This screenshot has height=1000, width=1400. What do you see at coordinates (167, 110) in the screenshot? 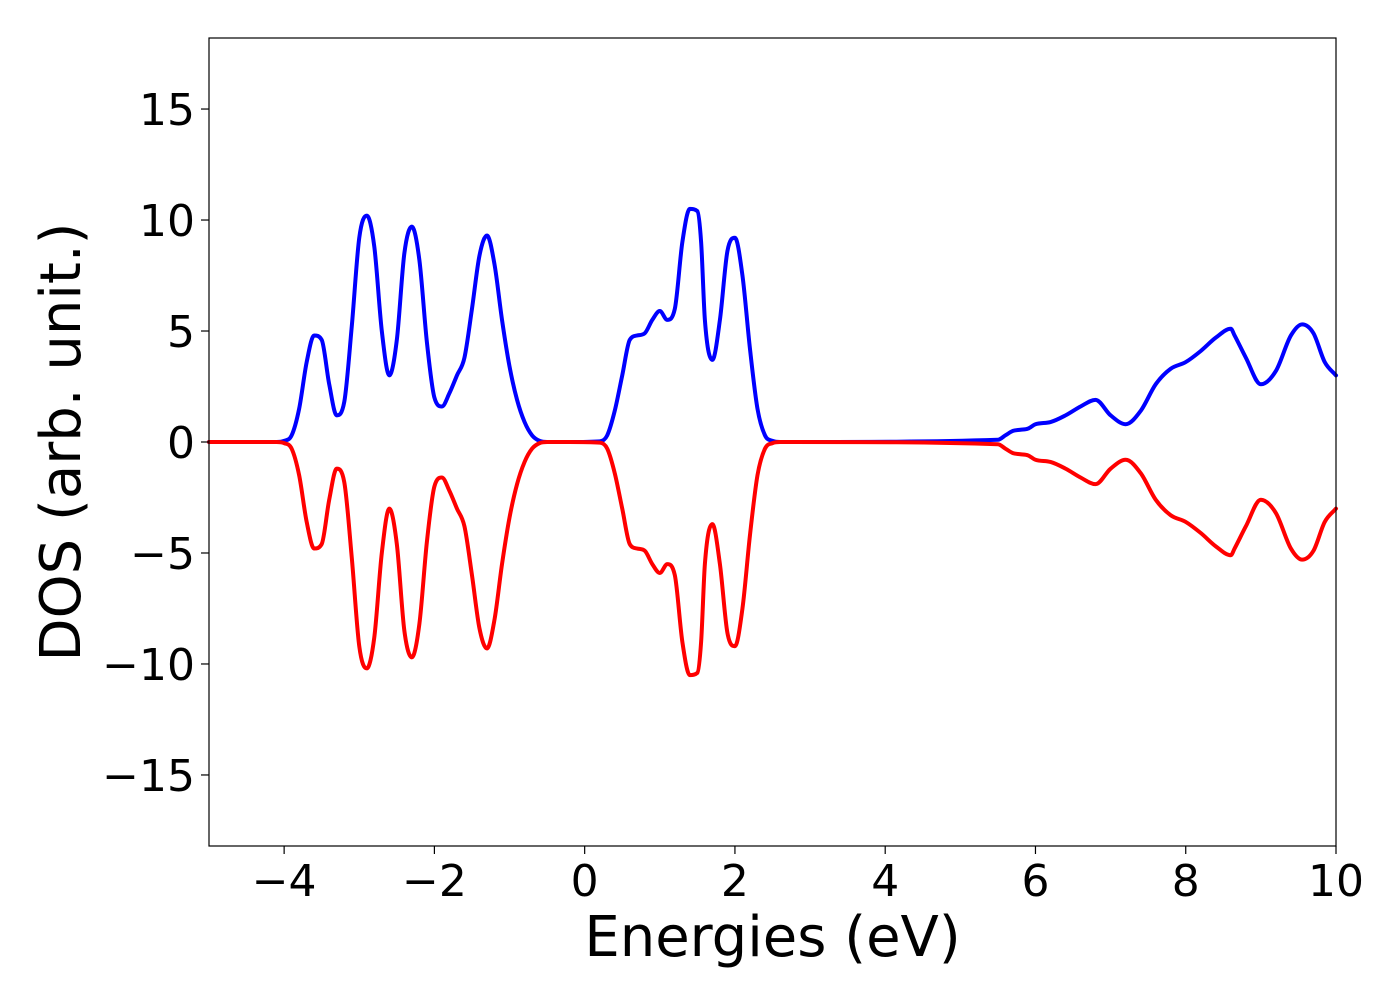
I see `y-tick-label: 15` at bounding box center [167, 110].